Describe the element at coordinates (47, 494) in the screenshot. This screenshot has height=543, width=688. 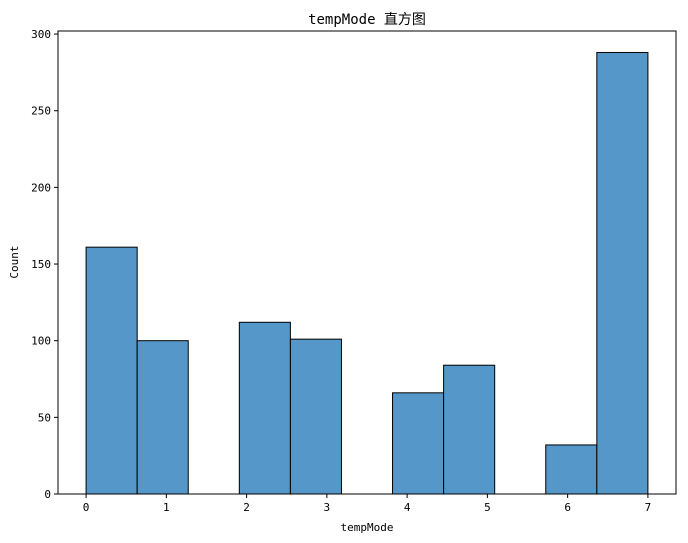
I see `y-tick-label: 0` at that location.